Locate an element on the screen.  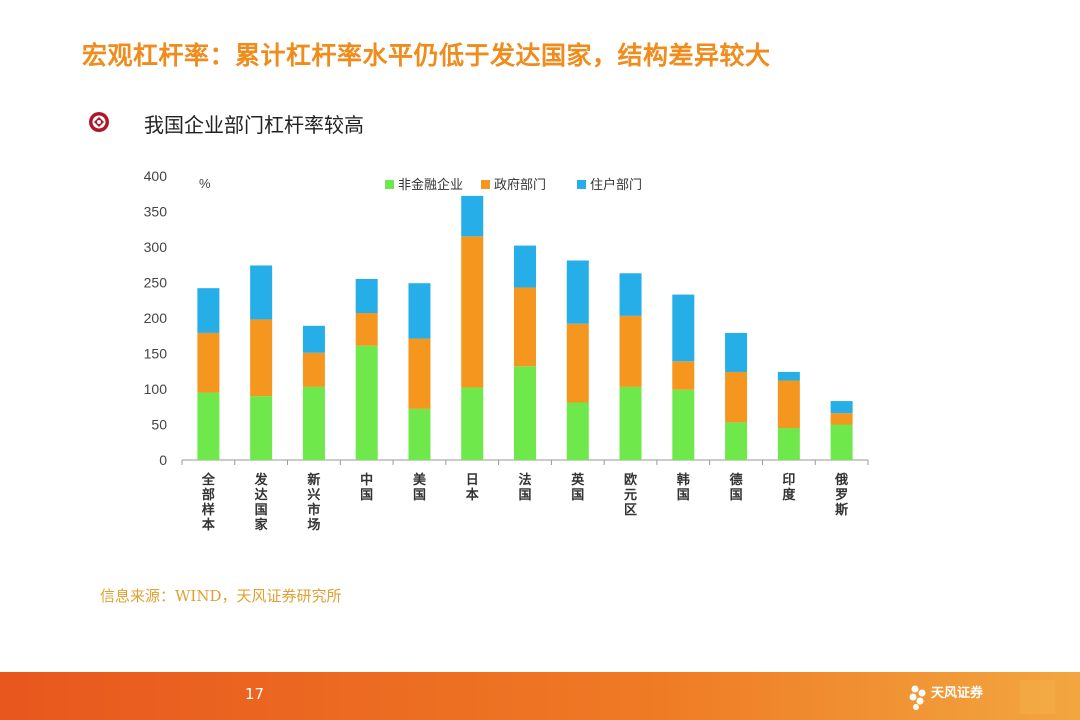
x-tick-label: 罗 is located at coordinates (841, 495).